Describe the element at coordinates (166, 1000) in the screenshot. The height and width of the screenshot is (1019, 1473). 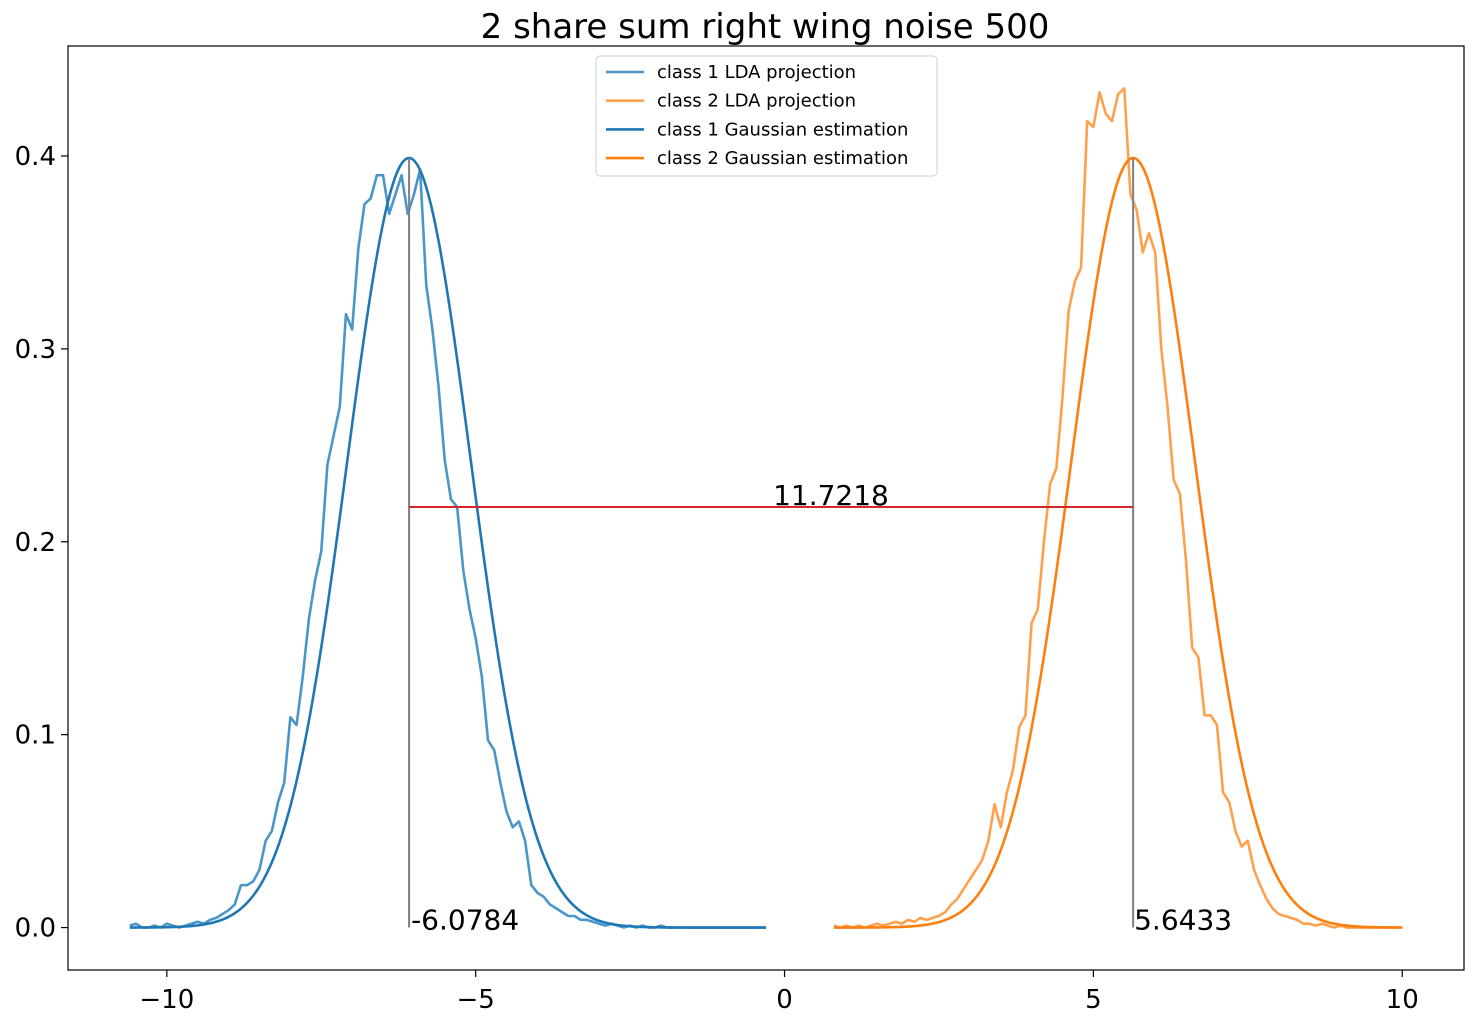
I see `x-tick-label: −10` at that location.